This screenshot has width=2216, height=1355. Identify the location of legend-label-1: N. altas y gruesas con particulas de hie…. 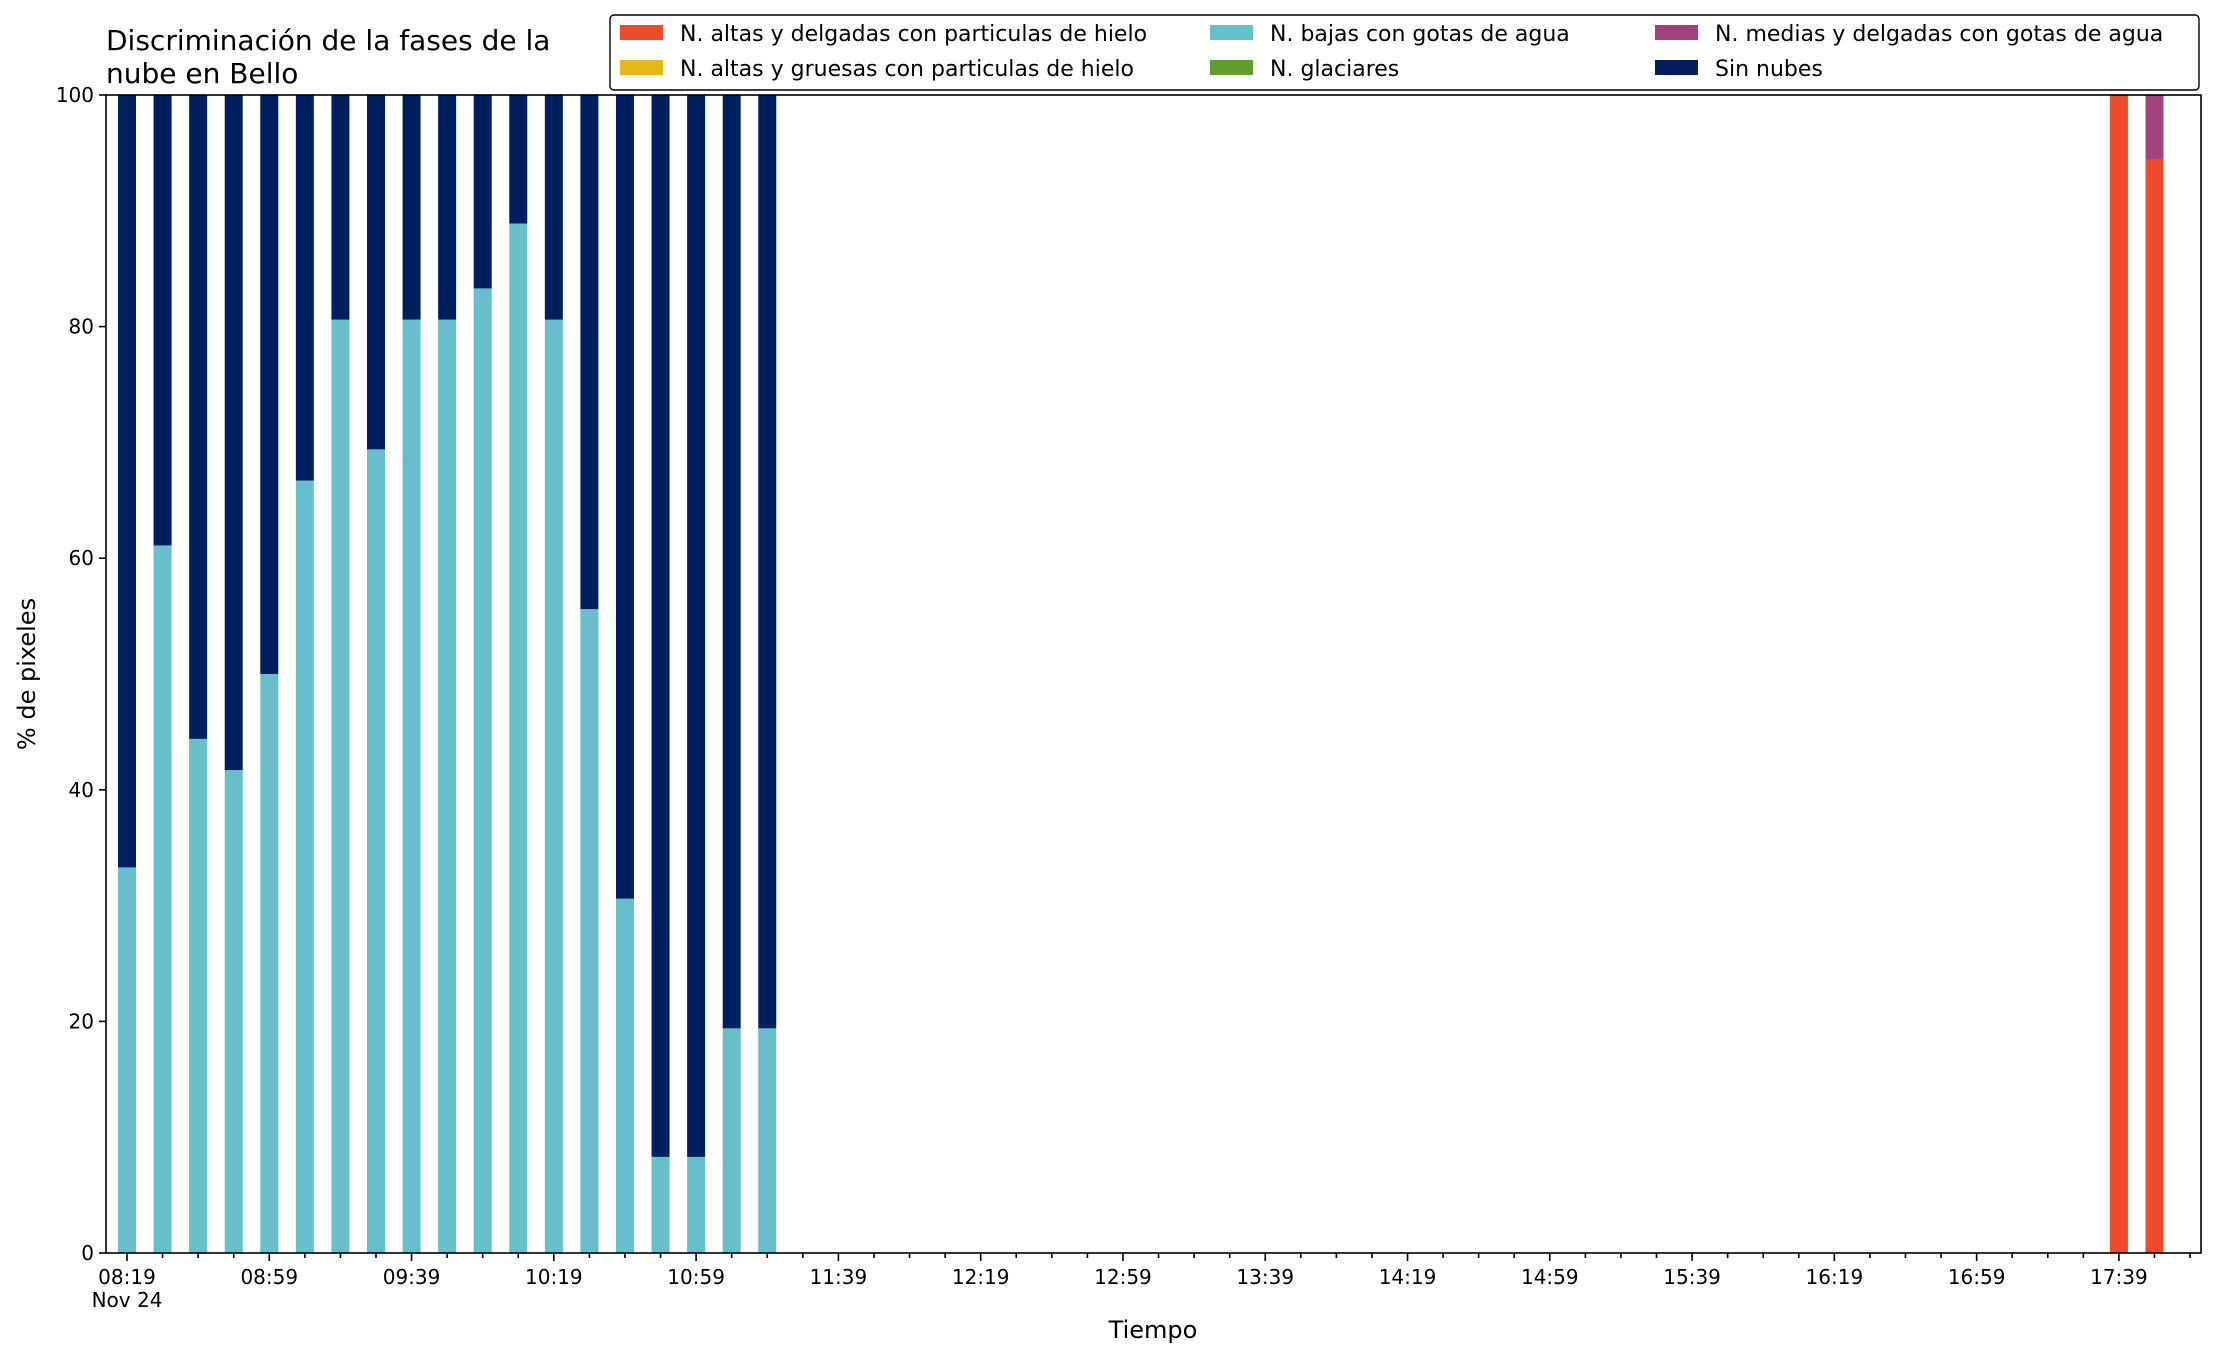
(907, 69).